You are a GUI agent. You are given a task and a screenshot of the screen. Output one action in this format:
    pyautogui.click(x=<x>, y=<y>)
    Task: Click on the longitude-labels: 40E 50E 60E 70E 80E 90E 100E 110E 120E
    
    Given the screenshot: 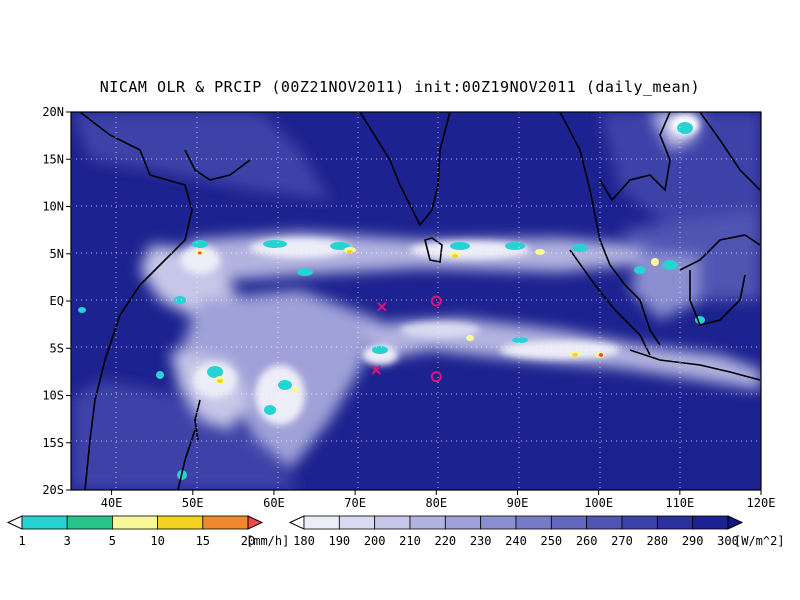 What is the action you would take?
    pyautogui.click(x=438, y=500)
    